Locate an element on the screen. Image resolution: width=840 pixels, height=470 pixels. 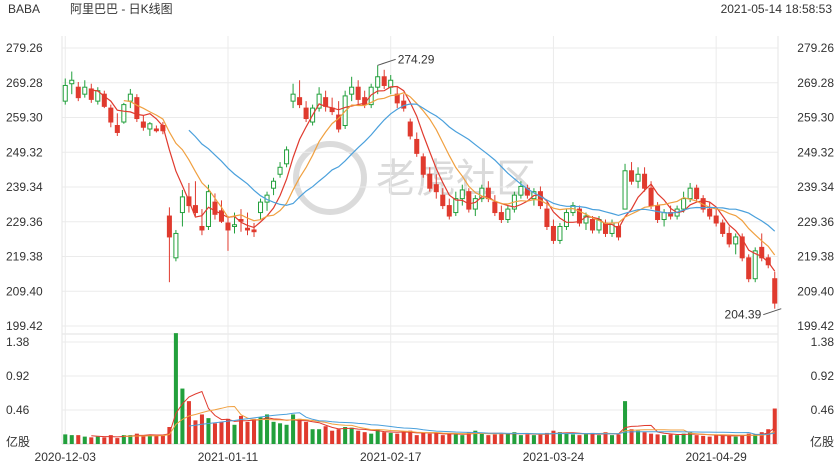
price-tick-right: 279.26 is located at coordinates (815, 48).